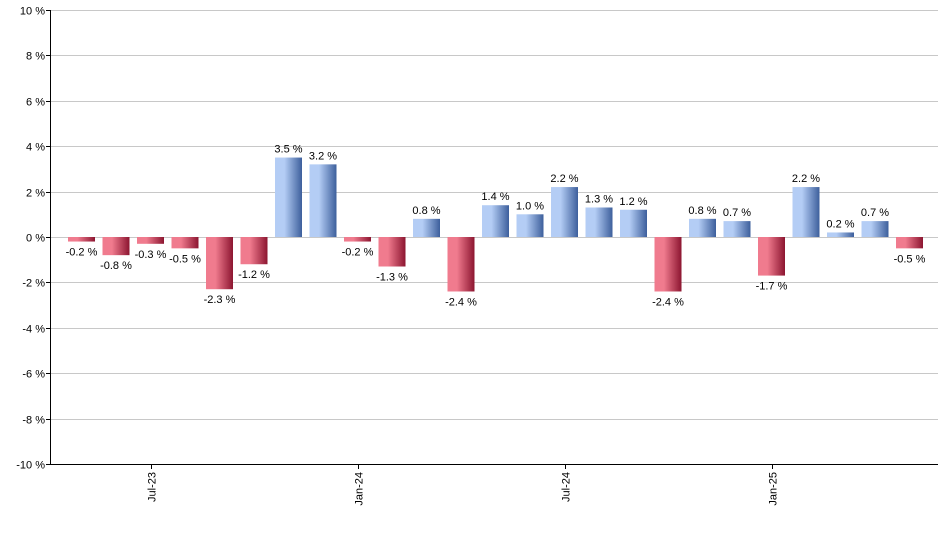 Image resolution: width=940 pixels, height=550 pixels. Describe the element at coordinates (772, 287) in the screenshot. I see `data-label: -1.7 %` at that location.